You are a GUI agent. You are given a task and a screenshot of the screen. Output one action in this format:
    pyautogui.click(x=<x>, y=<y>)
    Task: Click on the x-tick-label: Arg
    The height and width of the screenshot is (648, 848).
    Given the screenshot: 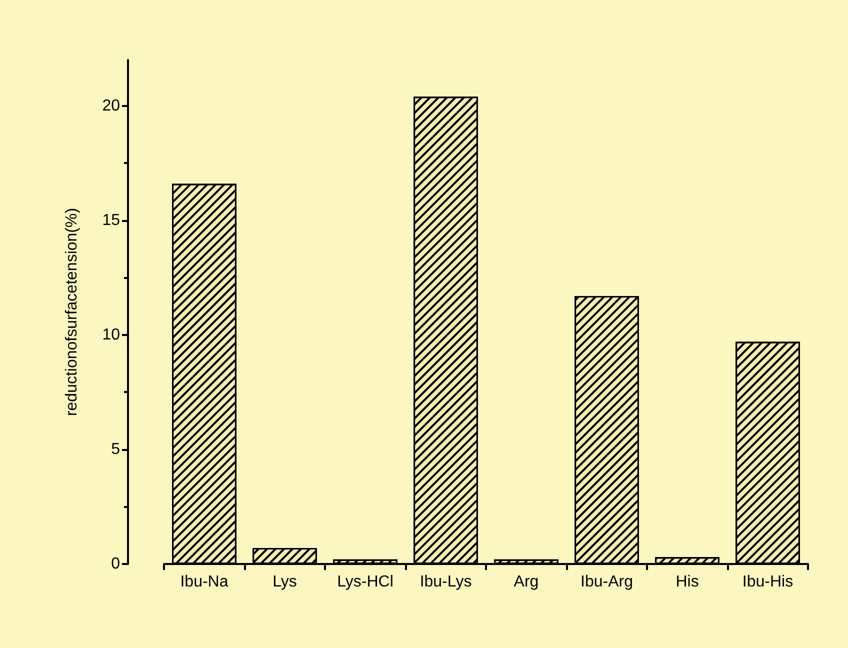 What is the action you would take?
    pyautogui.click(x=526, y=582)
    